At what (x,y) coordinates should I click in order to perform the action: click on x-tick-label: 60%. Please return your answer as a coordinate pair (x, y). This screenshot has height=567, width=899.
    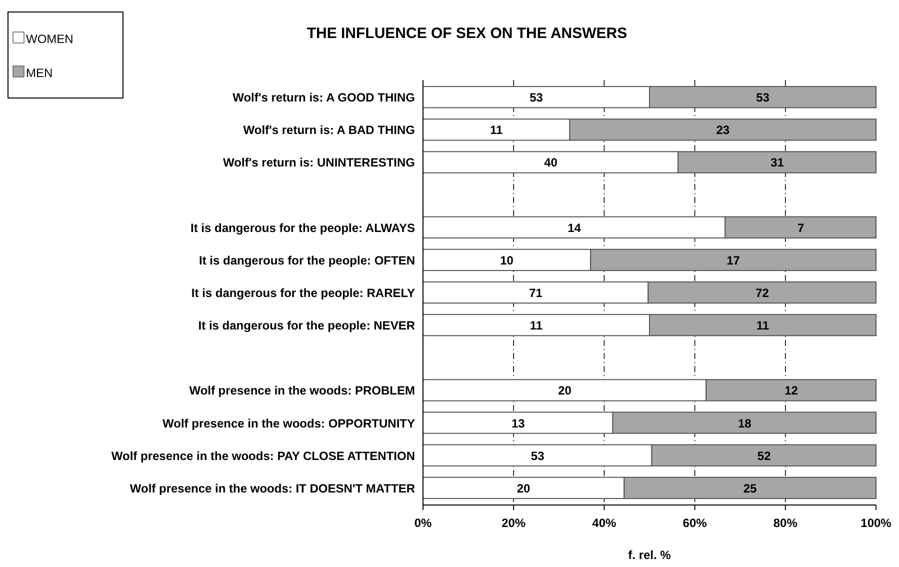
    Looking at the image, I should click on (695, 523).